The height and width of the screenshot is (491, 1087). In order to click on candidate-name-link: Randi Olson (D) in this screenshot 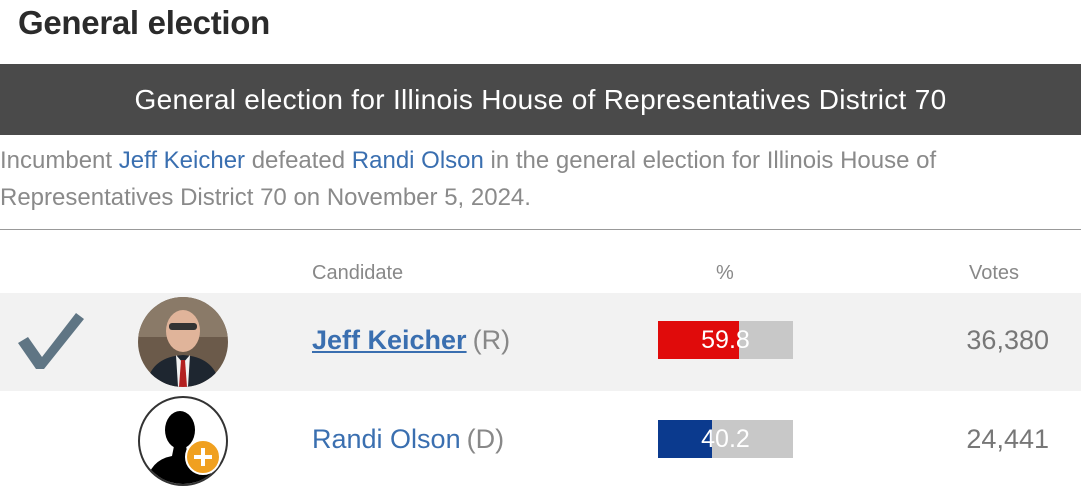, I will do `click(408, 439)`.